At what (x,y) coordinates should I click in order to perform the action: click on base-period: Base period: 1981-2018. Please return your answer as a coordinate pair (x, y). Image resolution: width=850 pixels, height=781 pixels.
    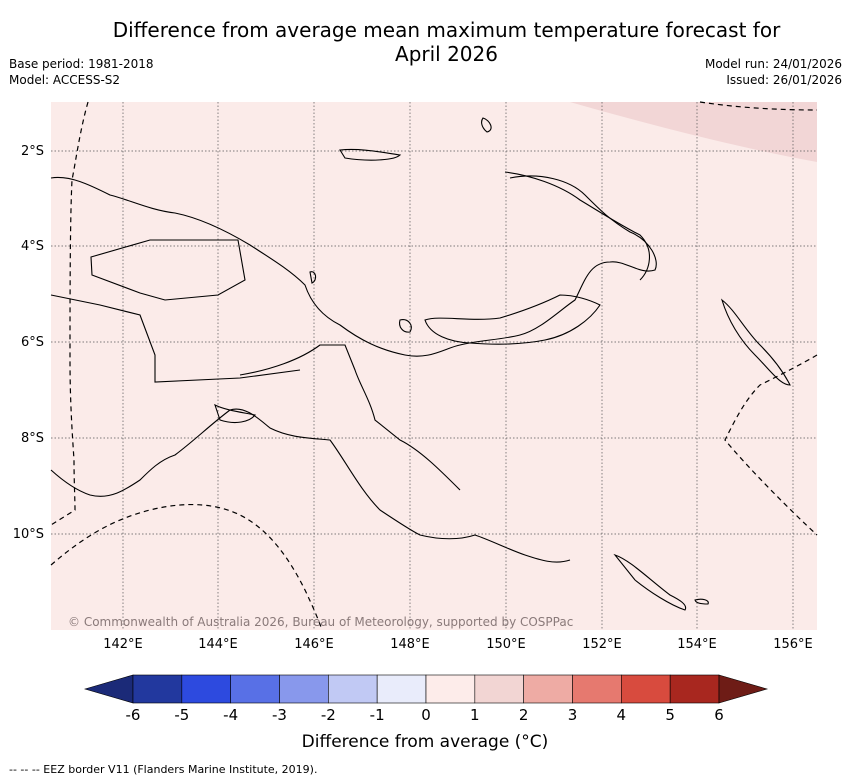
    Looking at the image, I should click on (81, 64).